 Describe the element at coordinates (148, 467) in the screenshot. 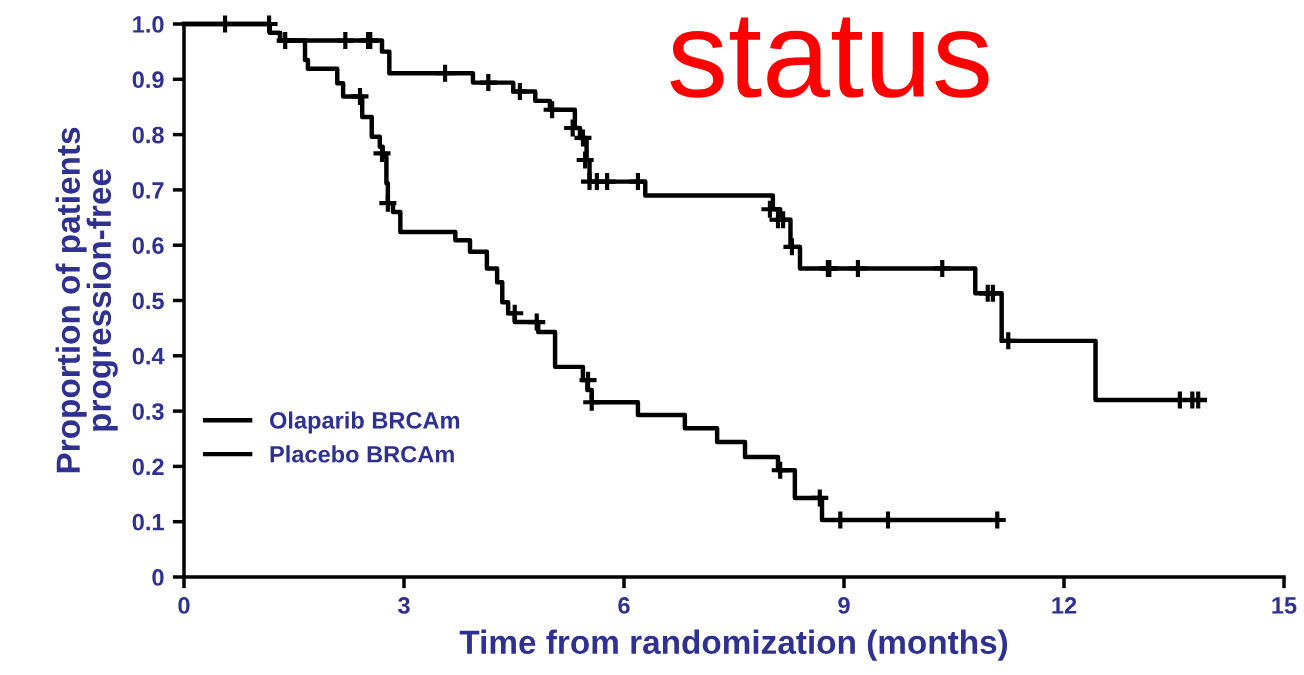

I see `y-tick-label: 0.2` at that location.